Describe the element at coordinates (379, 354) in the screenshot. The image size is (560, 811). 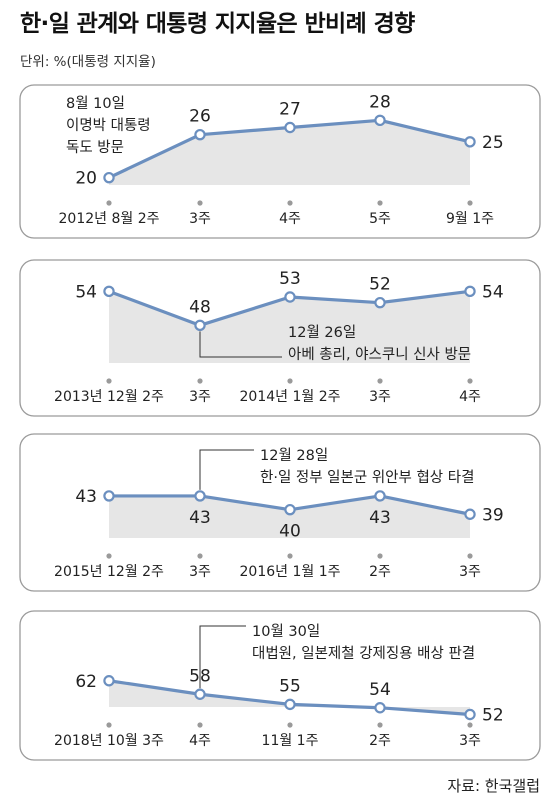
I see `annotation-text: 아베 총리, 야스쿠니 신사 방문` at that location.